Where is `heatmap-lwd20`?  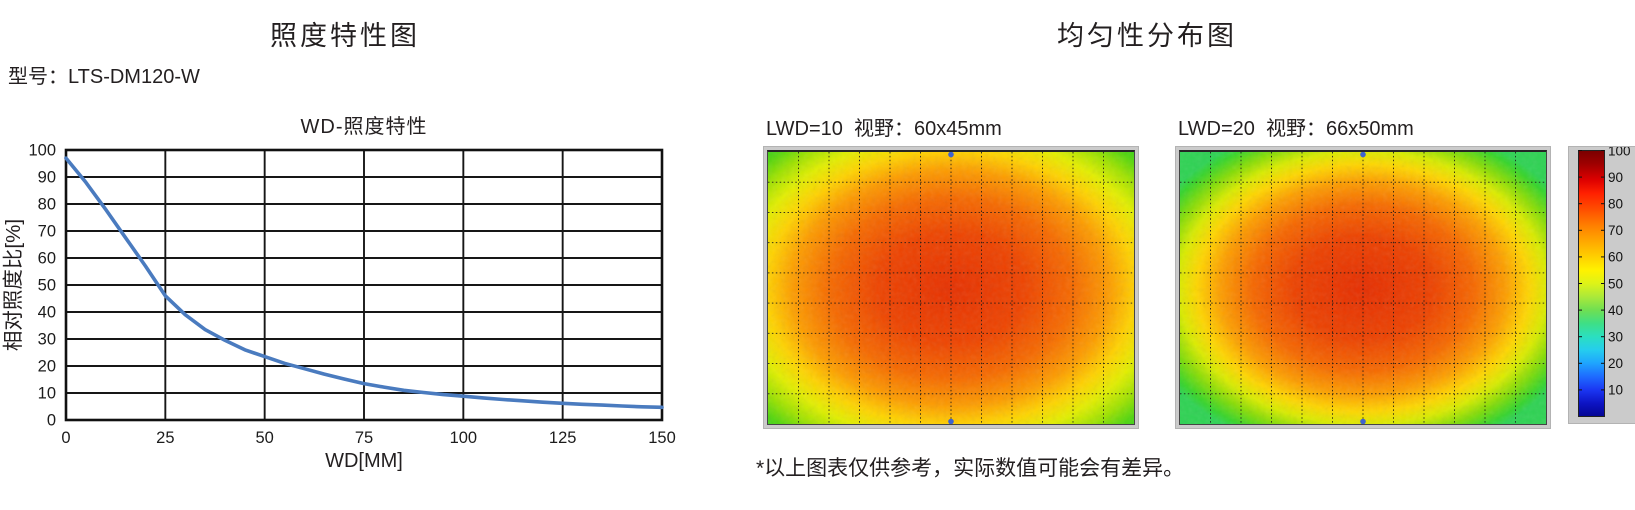
heatmap-lwd20 is located at coordinates (1363, 287).